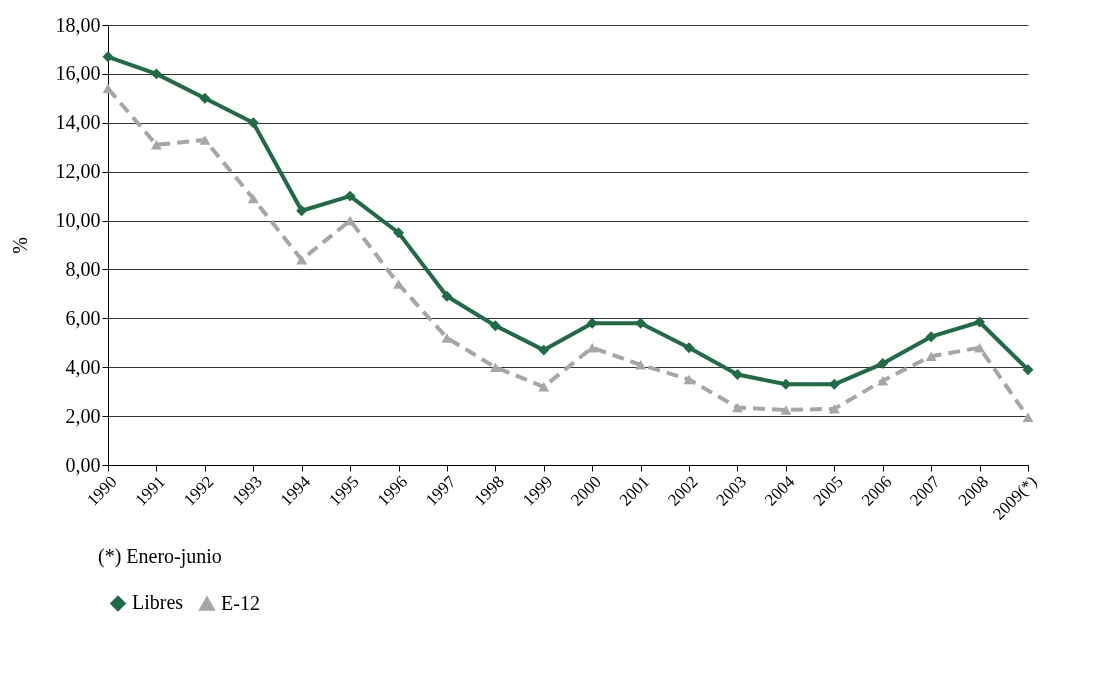  Describe the element at coordinates (83, 317) in the screenshot. I see `y-tick-label: 6,00` at that location.